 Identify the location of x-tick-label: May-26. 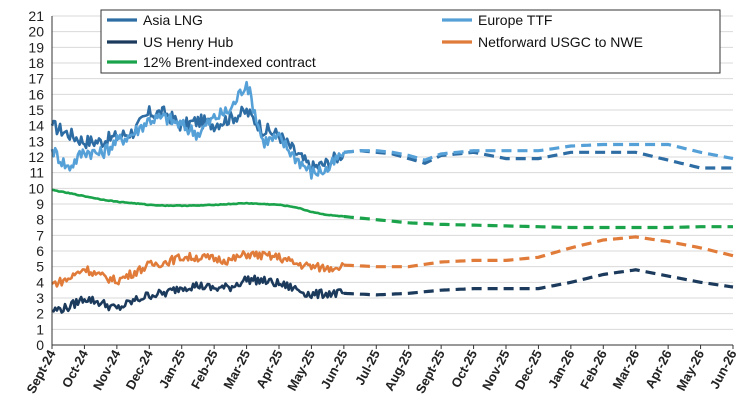
(690, 370).